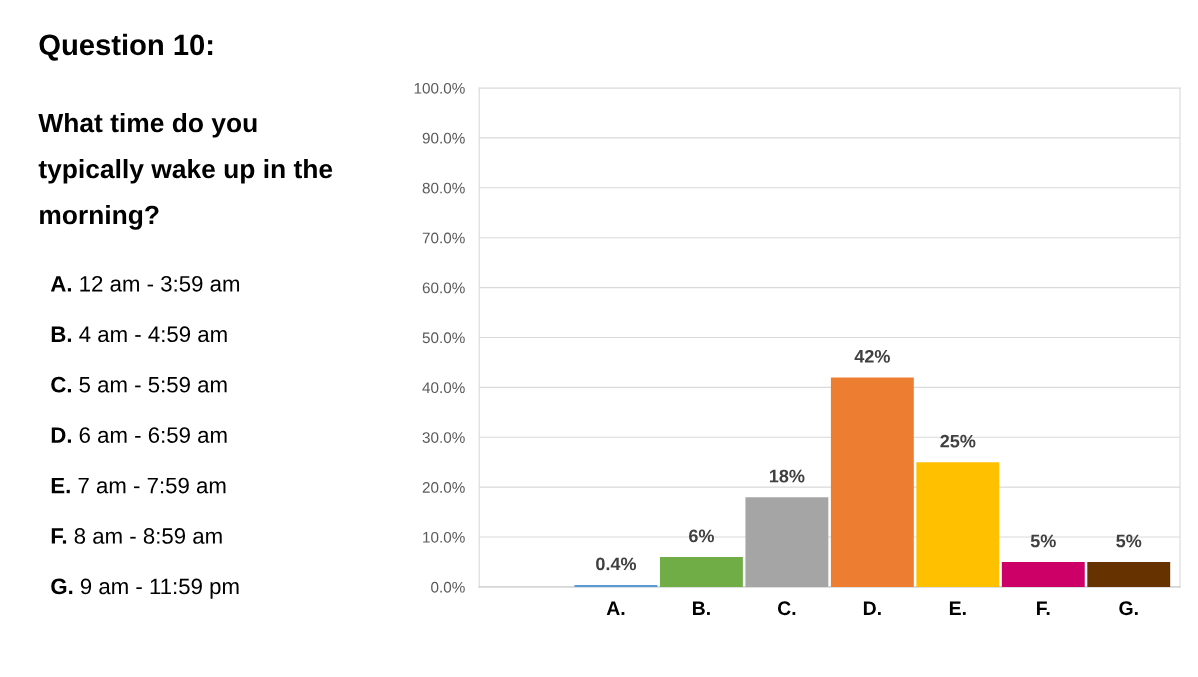 Image resolution: width=1198 pixels, height=677 pixels. Describe the element at coordinates (444, 537) in the screenshot. I see `y-tick-label: 10.0%` at that location.